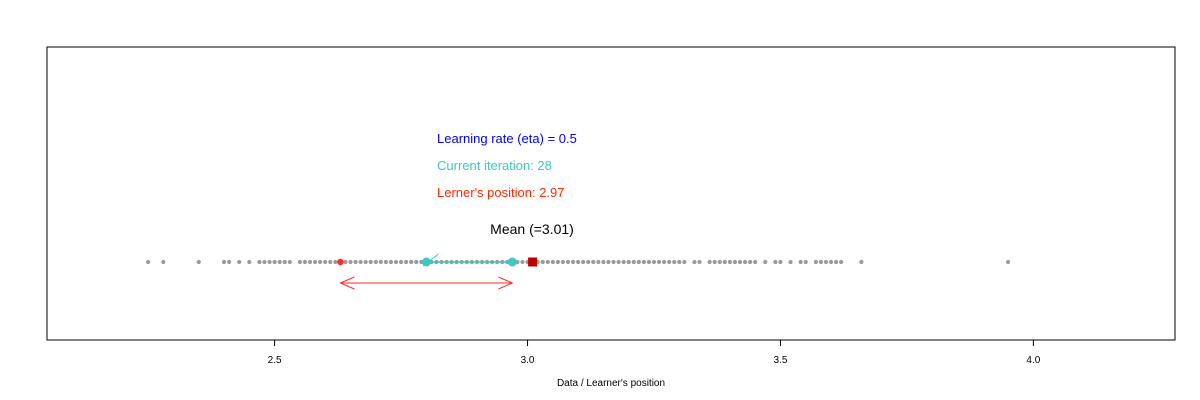 The height and width of the screenshot is (400, 1200). I want to click on x-tick-label: 3.0, so click(528, 360).